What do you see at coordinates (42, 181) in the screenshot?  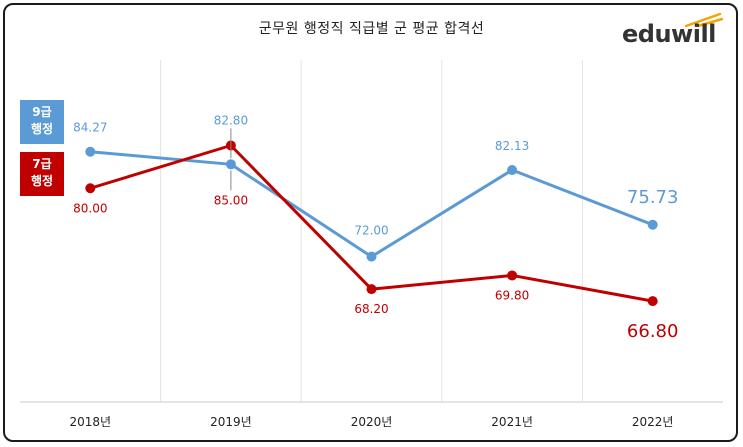 I see `legend-7-line2: 행정` at bounding box center [42, 181].